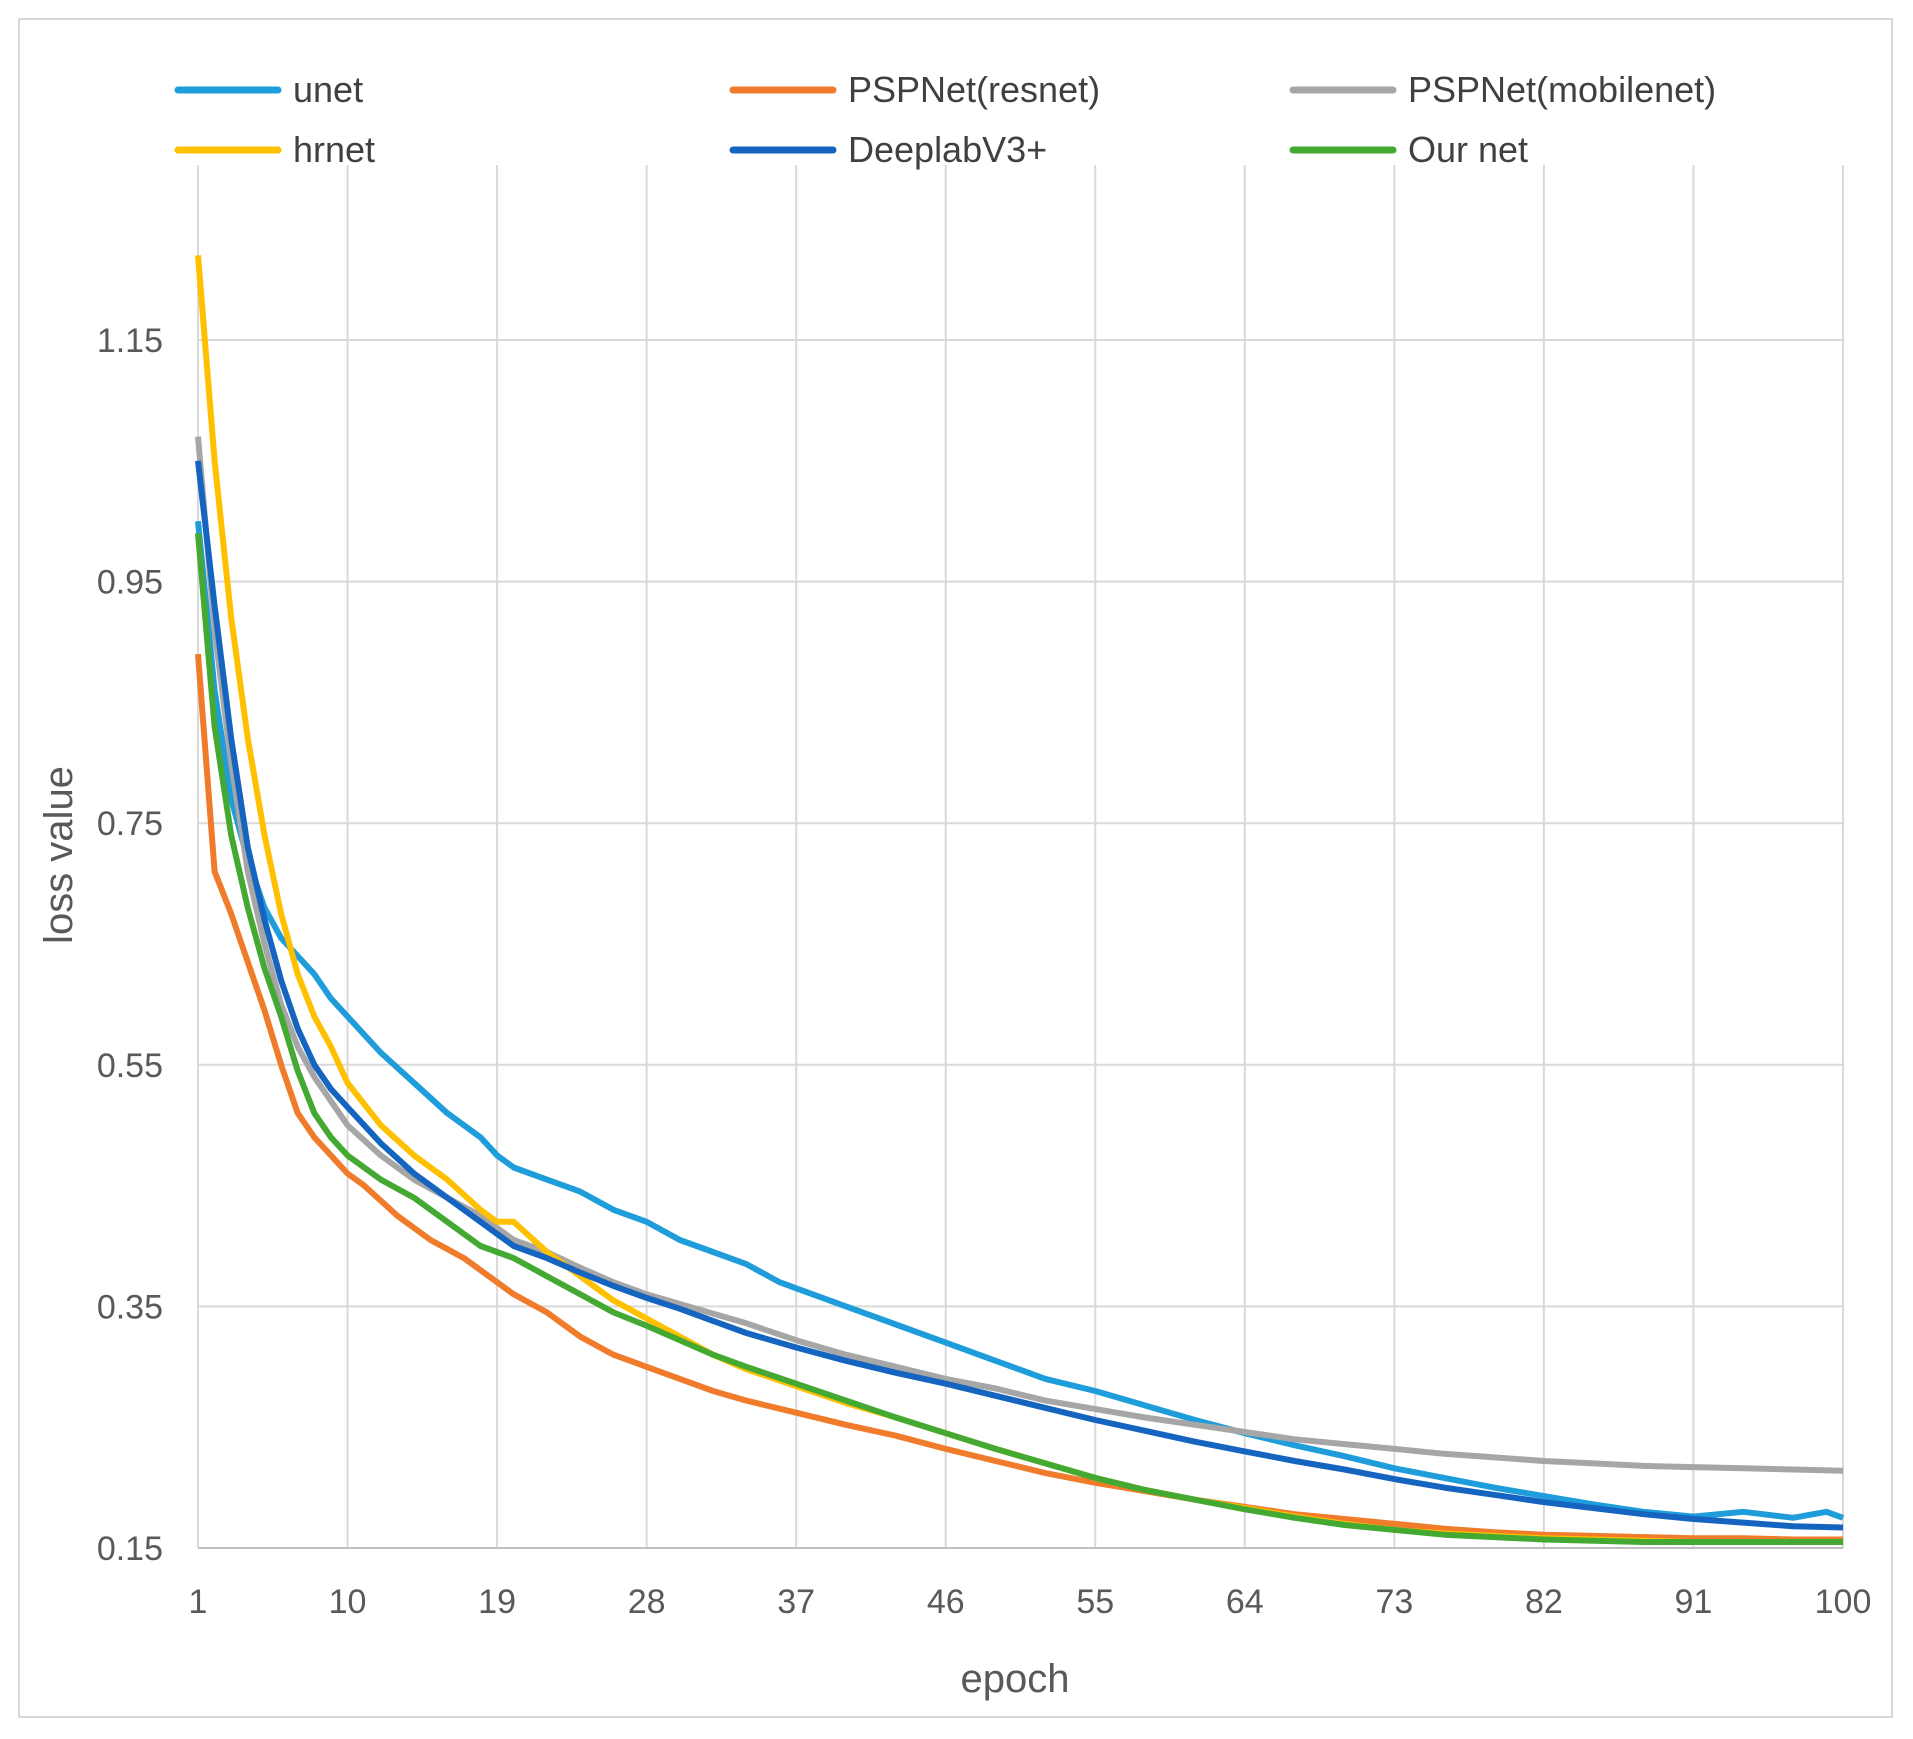 This screenshot has width=1913, height=1739. Describe the element at coordinates (130, 1549) in the screenshot. I see `y-tick-label: 0.15` at that location.